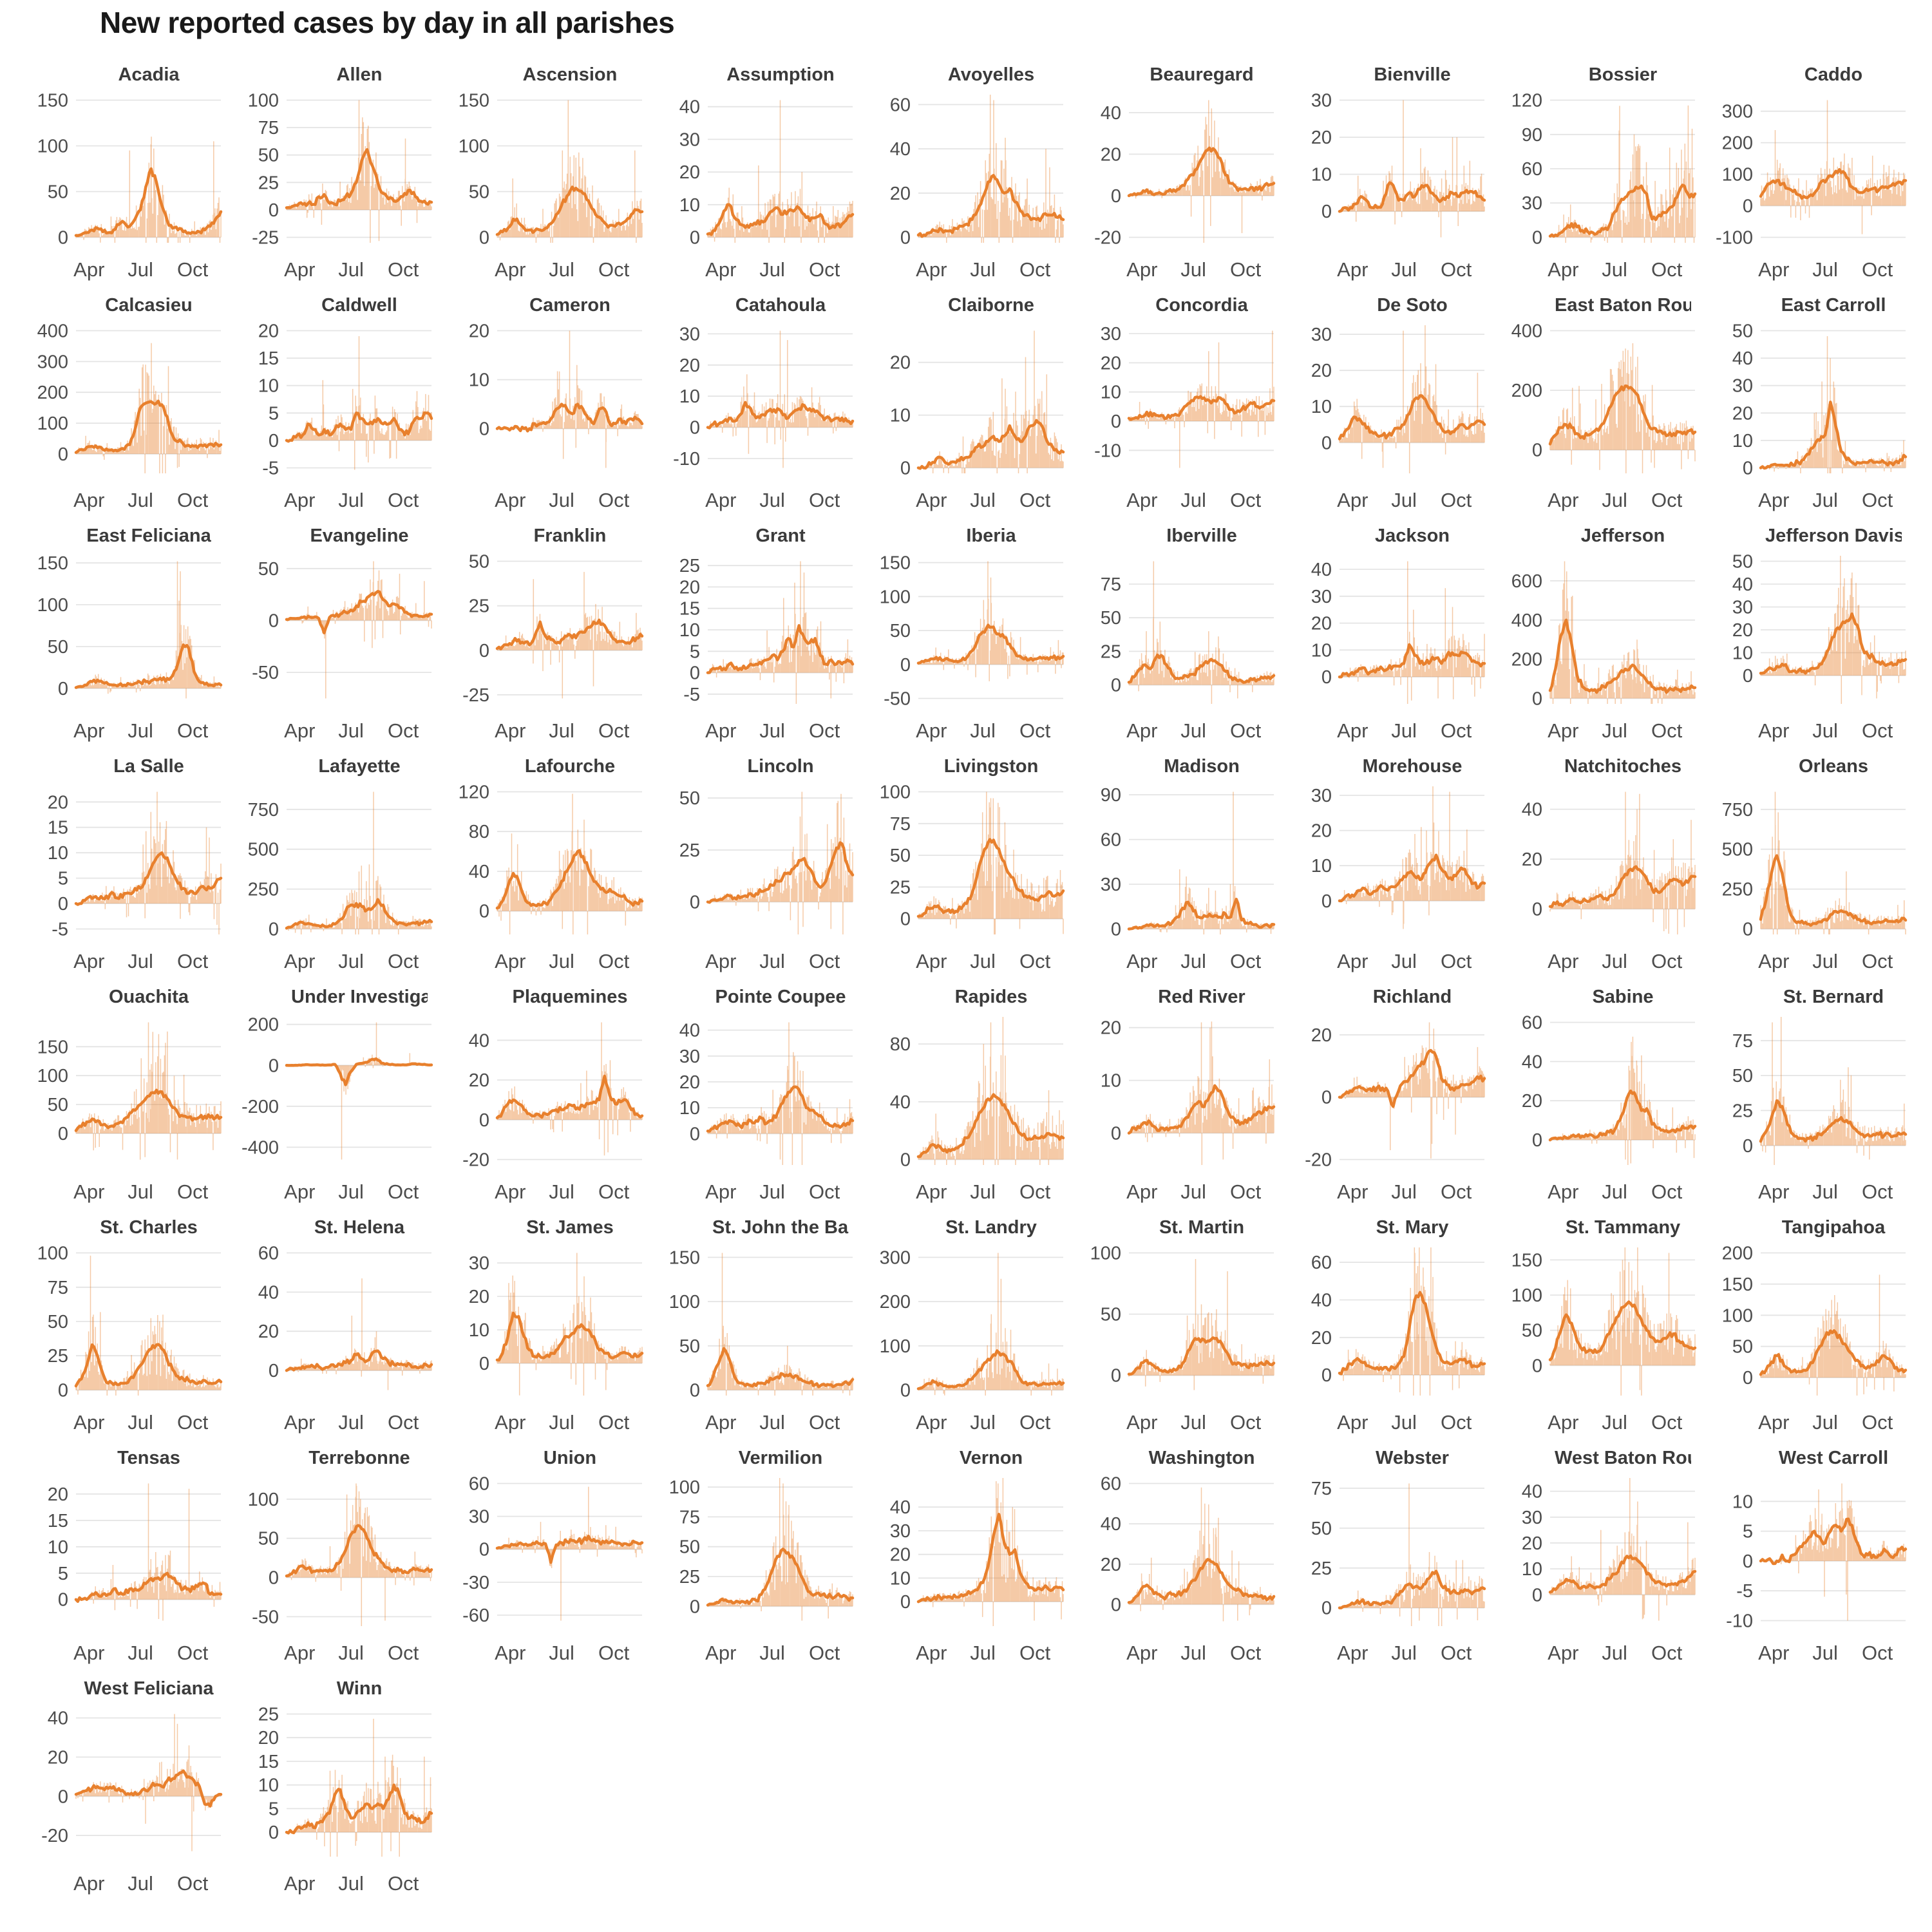  I want to click on subplot-canvas: 0 50 100 Apr Jul Oct, so click(1183, 1339).